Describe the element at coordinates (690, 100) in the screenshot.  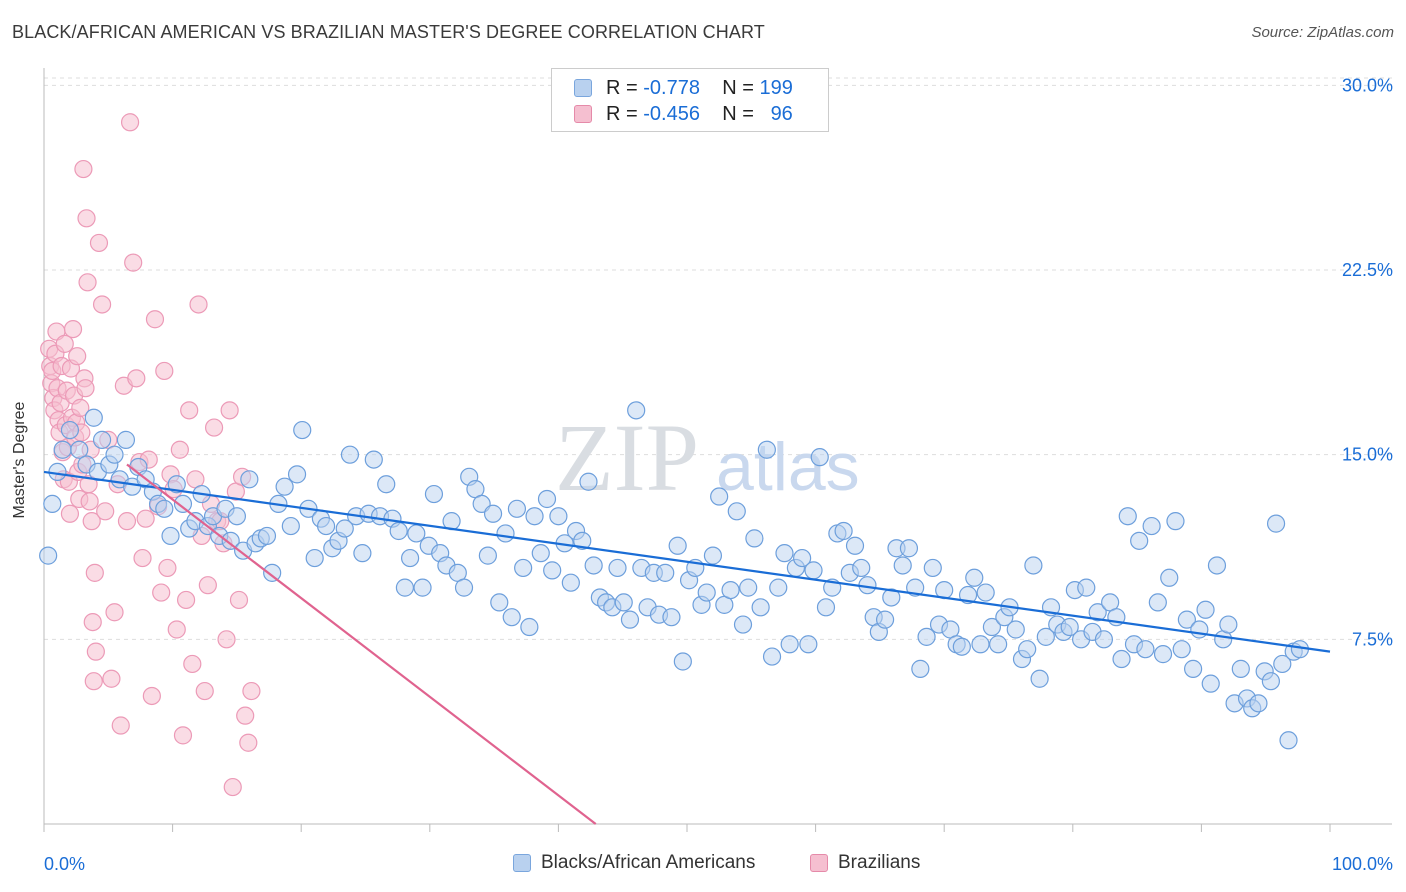
I see `correlation-legend: R = -0.778 N = 199 R = -0.456 N = 96` at that location.